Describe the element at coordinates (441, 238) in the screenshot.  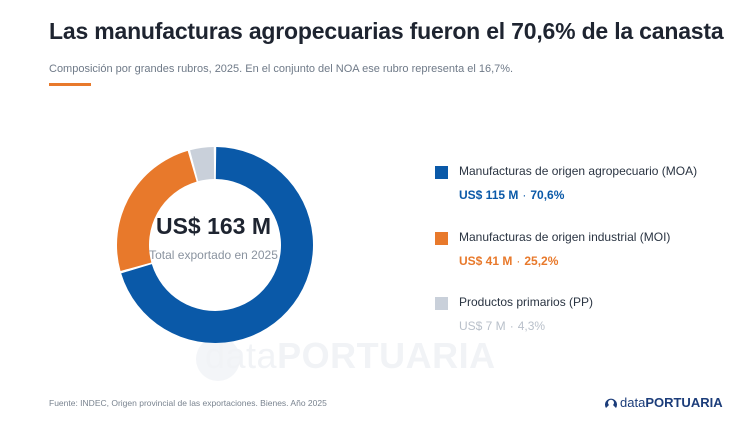
I see `legend-swatch-moi` at that location.